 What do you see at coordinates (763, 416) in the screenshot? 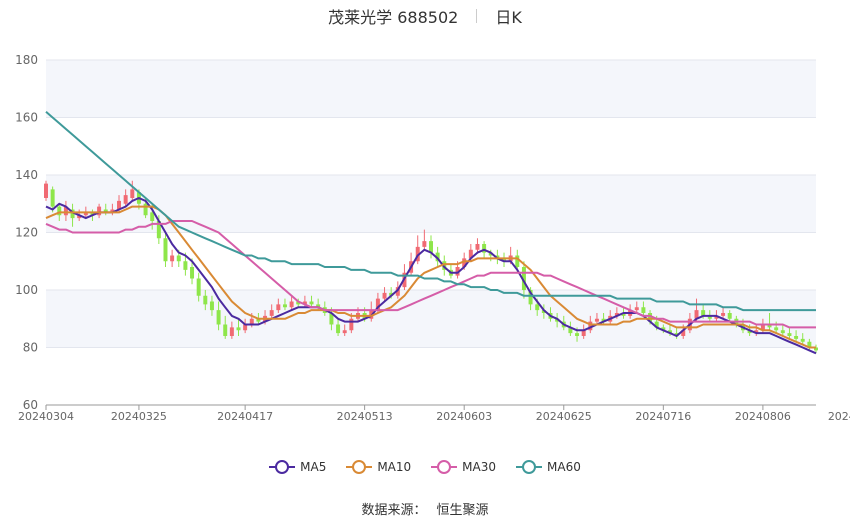
I see `x-tick-label: 20240806` at bounding box center [763, 416].